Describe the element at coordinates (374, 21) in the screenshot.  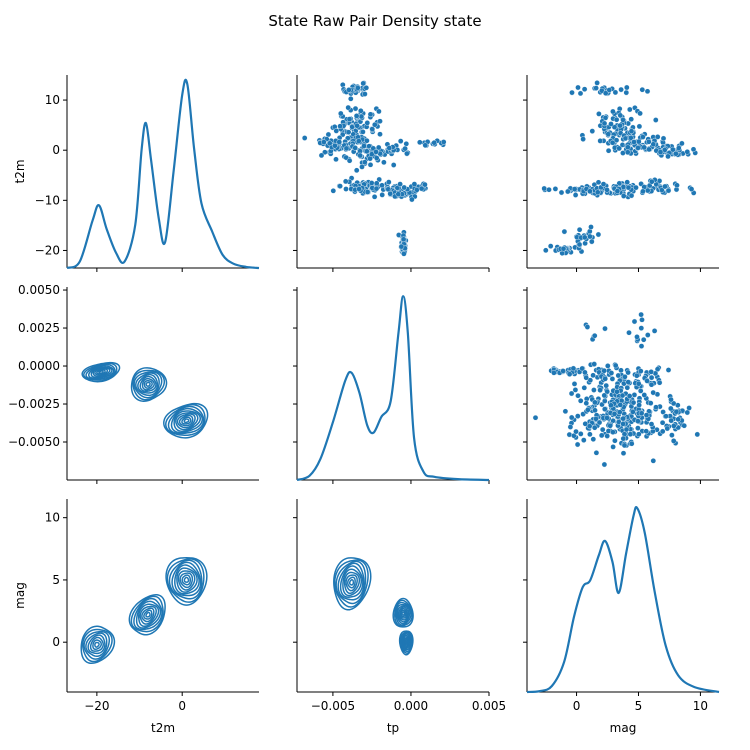
I see `chart-title: State Raw Pair Density state` at that location.